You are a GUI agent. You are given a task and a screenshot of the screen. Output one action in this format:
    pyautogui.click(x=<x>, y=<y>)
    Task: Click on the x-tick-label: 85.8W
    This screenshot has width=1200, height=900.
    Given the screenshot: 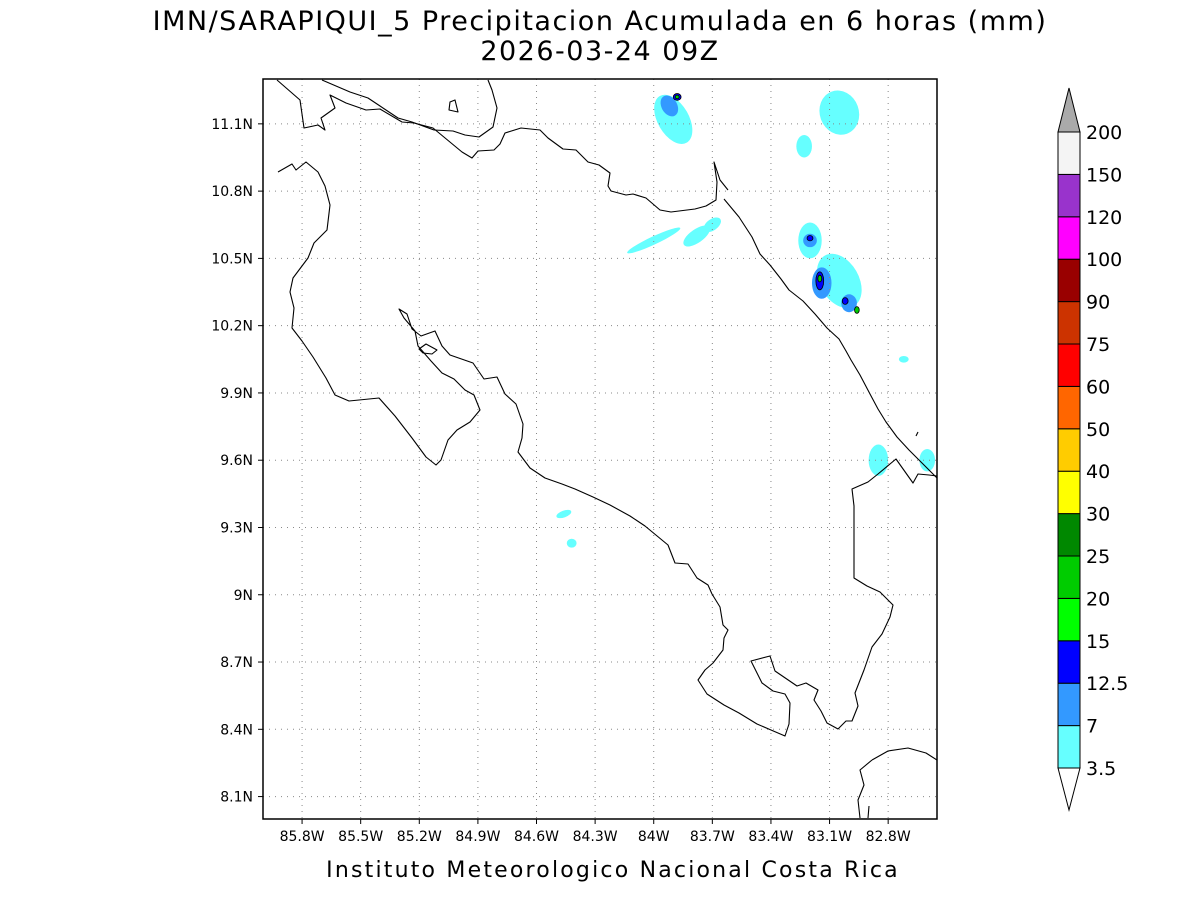 What is the action you would take?
    pyautogui.click(x=302, y=837)
    